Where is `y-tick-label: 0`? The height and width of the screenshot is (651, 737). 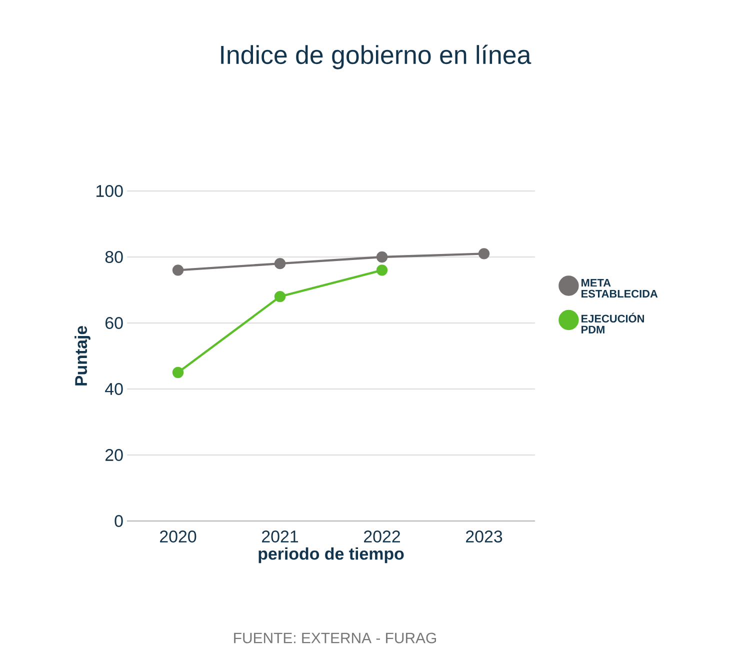
y-tick-label: 0 is located at coordinates (118, 520).